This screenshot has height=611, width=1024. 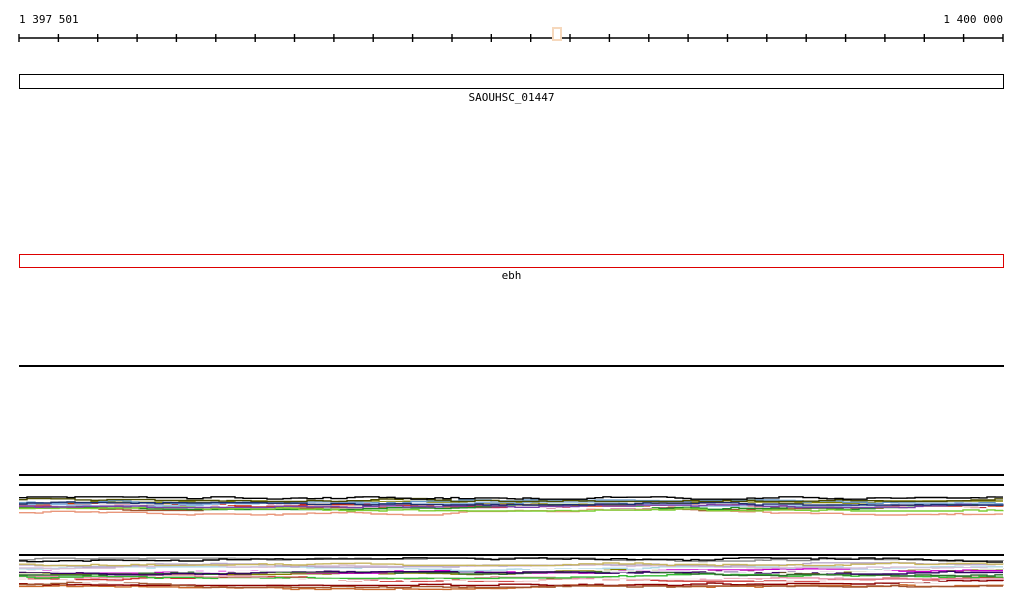 What do you see at coordinates (557, 34) in the screenshot?
I see `selection-cursor` at bounding box center [557, 34].